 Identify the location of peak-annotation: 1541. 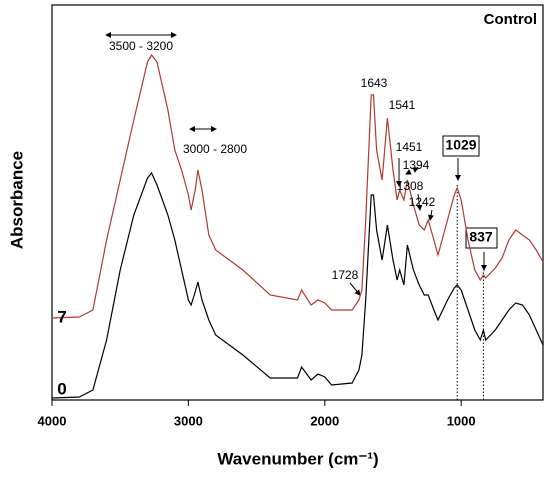
(402, 105).